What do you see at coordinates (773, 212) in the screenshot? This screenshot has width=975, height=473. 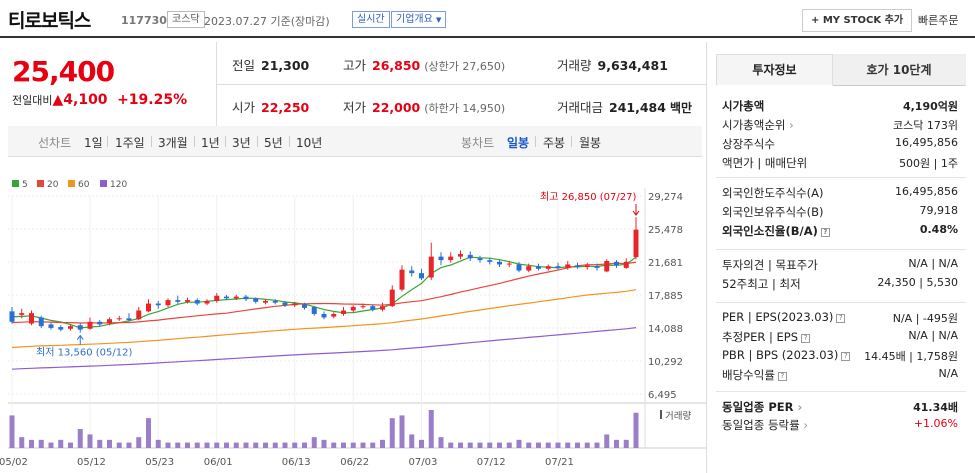 I see `info-label: 외국인보유주식수(B)` at bounding box center [773, 212].